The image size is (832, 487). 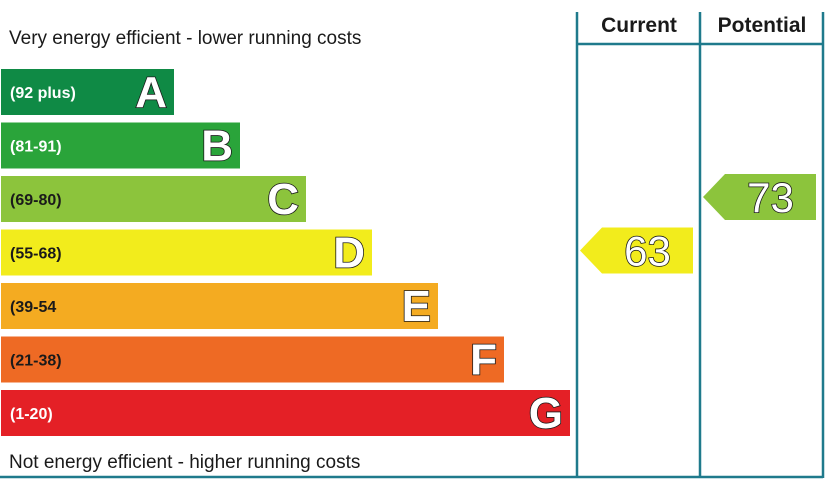 What do you see at coordinates (31, 414) in the screenshot?
I see `band-range-label: (1-20)` at bounding box center [31, 414].